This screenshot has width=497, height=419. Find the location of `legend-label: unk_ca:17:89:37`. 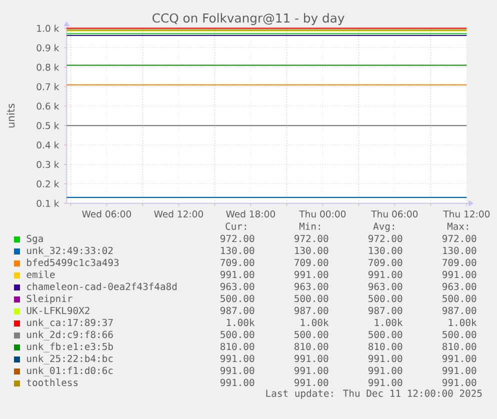

legend-label: unk_ca:17:89:37 is located at coordinates (70, 323).